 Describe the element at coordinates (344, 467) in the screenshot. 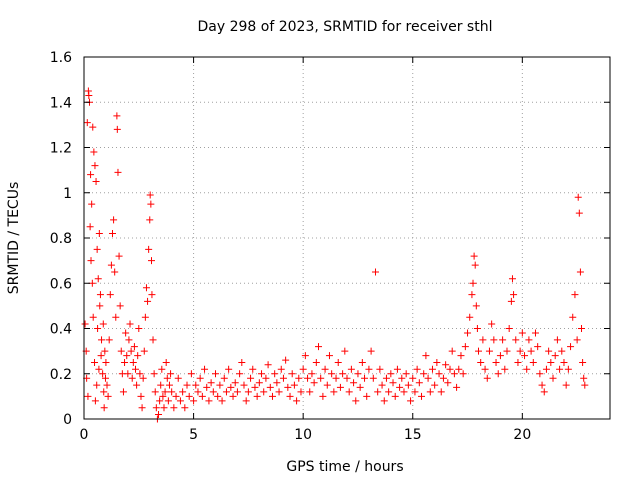

I see `x-axis-label: GPS time / hours` at that location.